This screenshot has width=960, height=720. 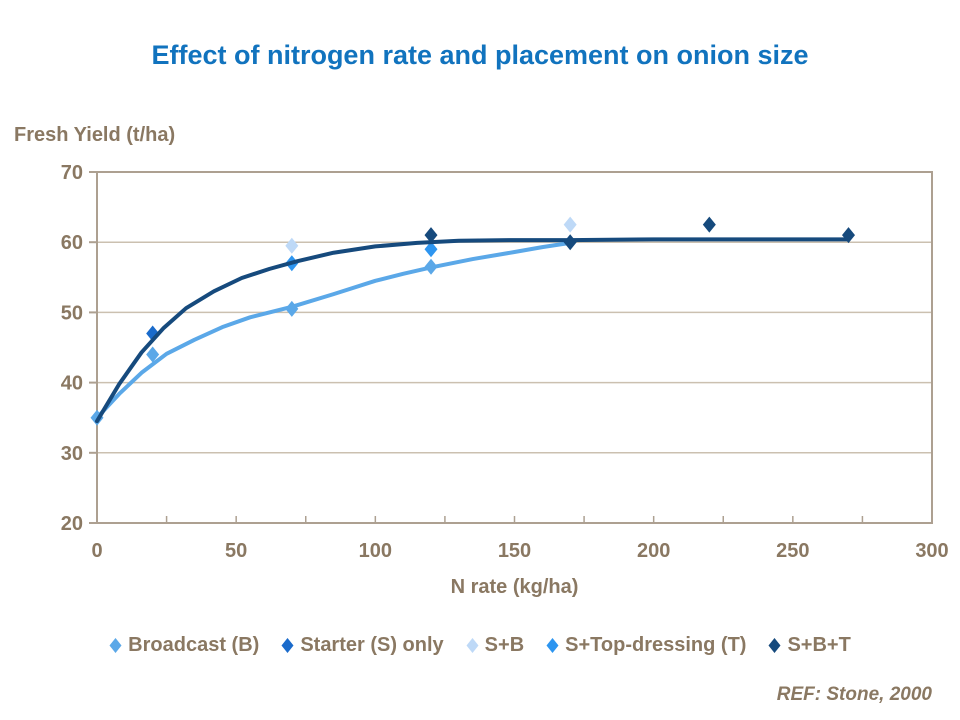 What do you see at coordinates (792, 551) in the screenshot?
I see `x-tick-label: 250` at bounding box center [792, 551].